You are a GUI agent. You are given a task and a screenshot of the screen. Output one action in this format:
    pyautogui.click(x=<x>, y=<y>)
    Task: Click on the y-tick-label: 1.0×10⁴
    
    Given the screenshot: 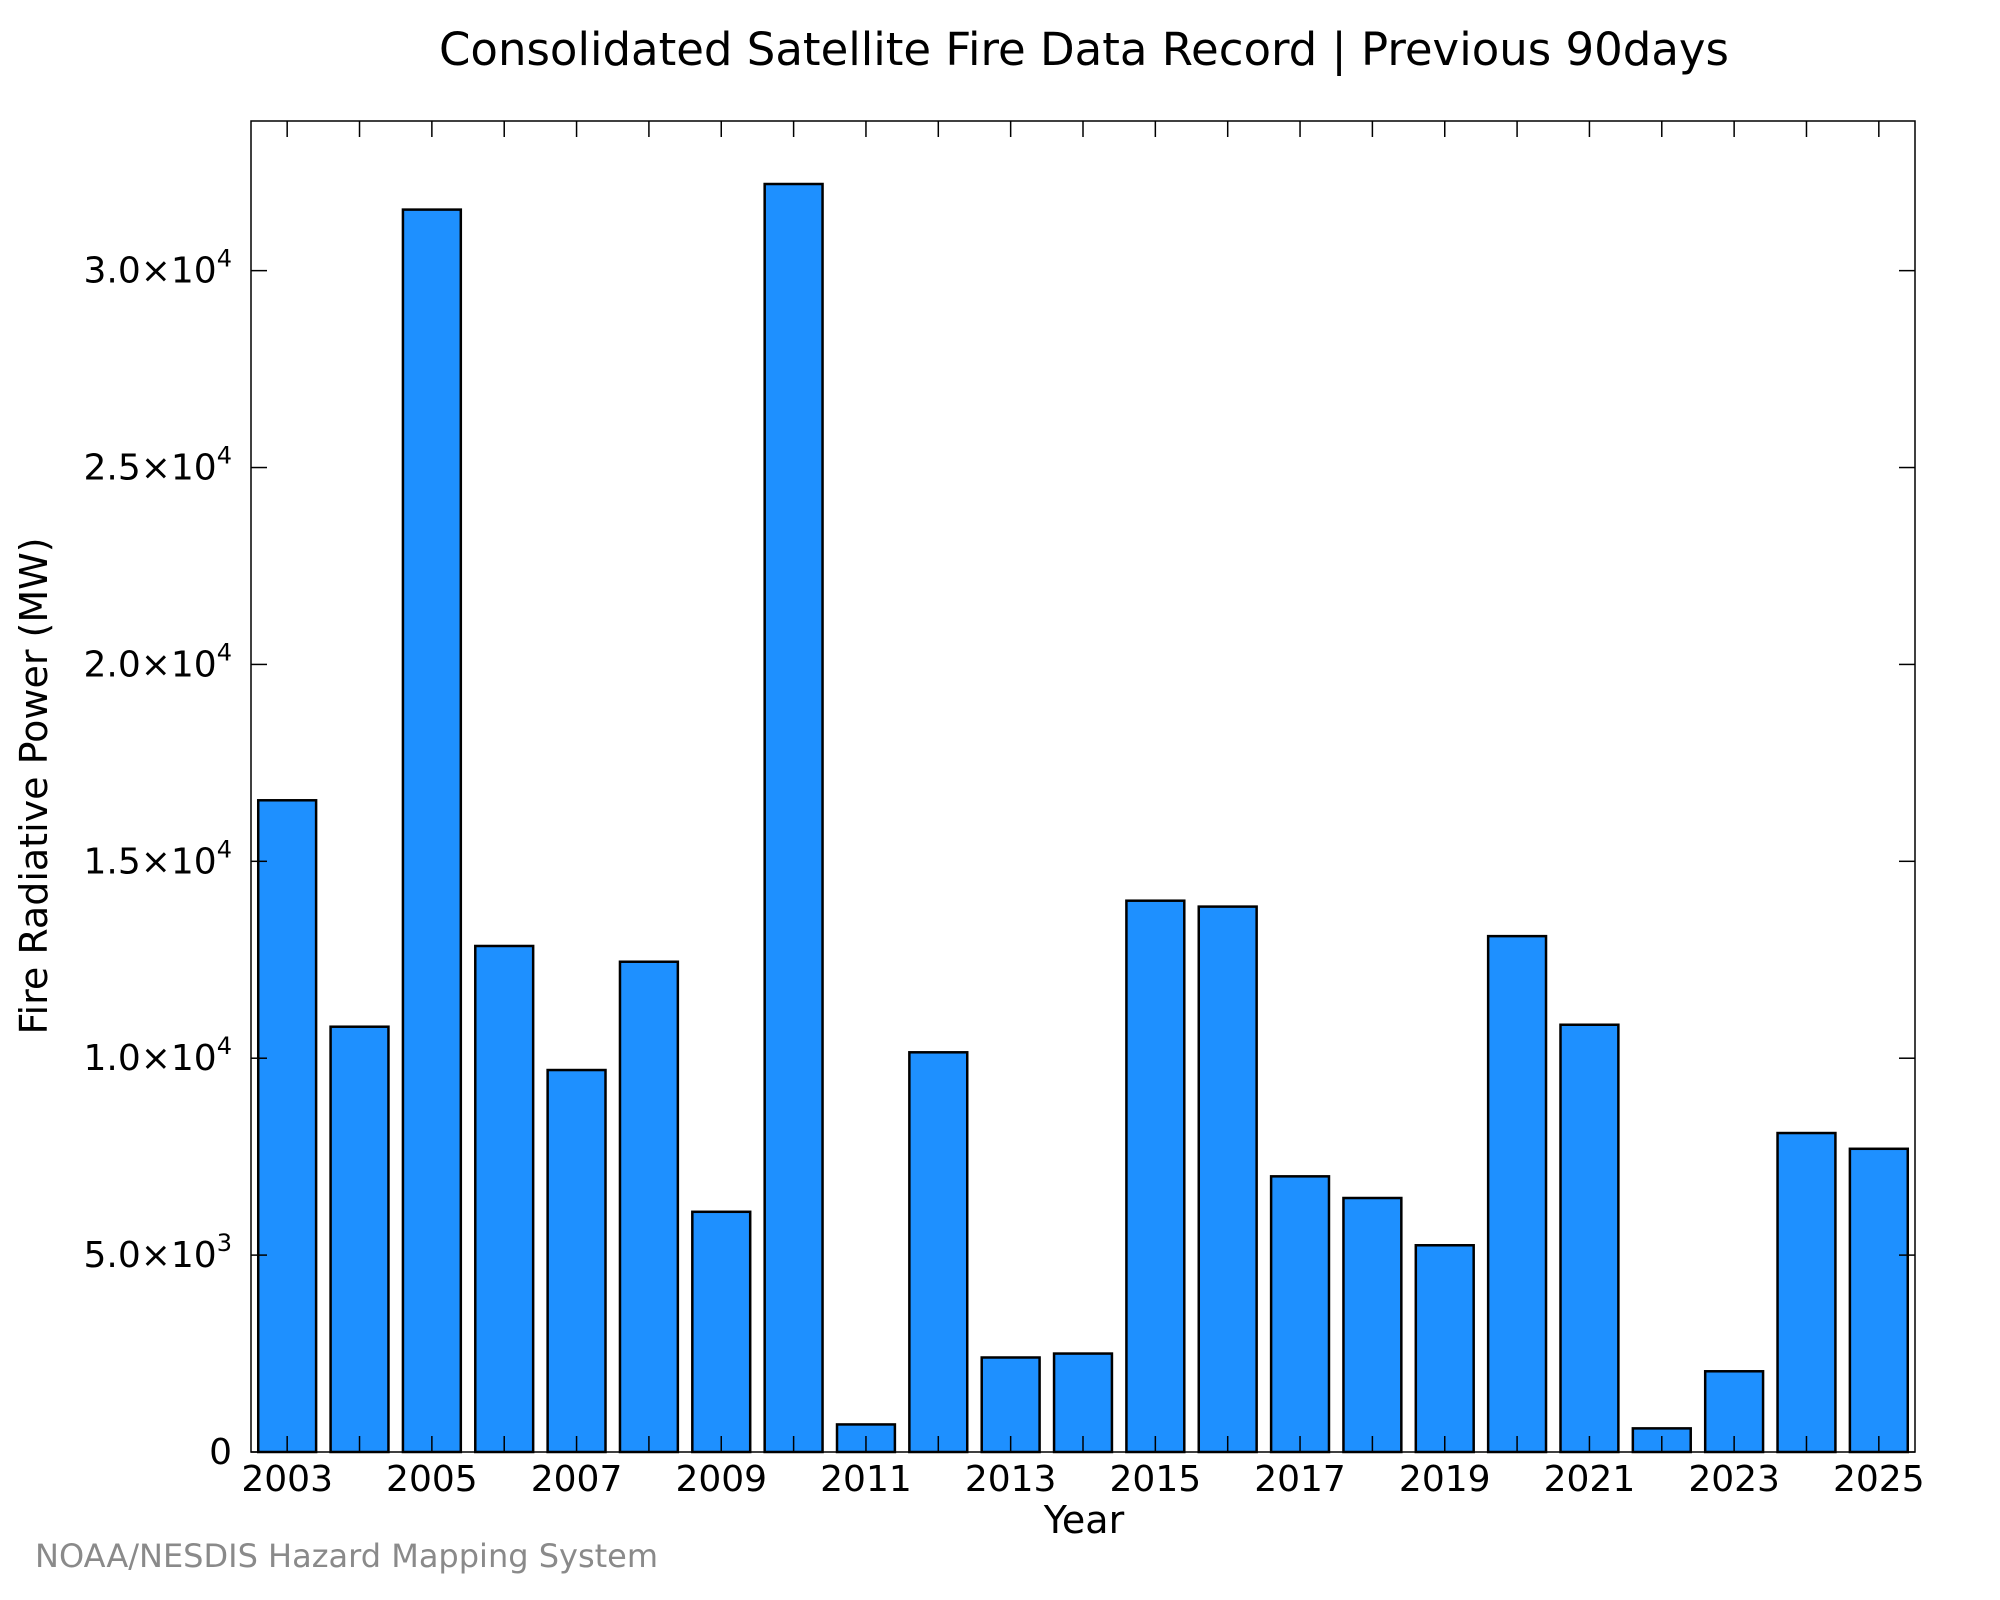 What is the action you would take?
    pyautogui.click(x=157, y=1055)
    